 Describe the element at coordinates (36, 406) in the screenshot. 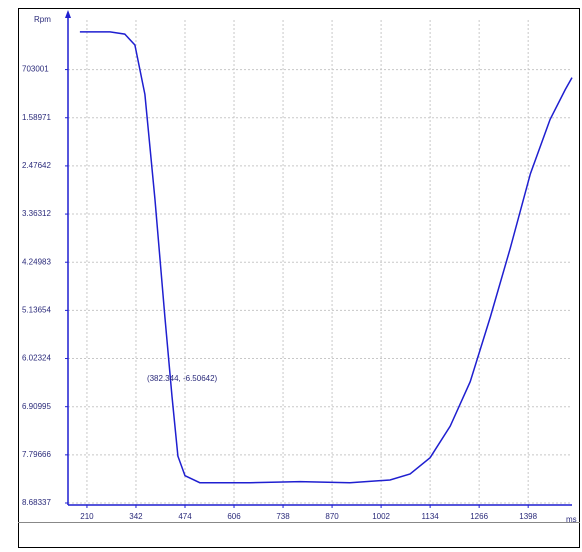

I see `y-tick-label: 6.90995` at that location.